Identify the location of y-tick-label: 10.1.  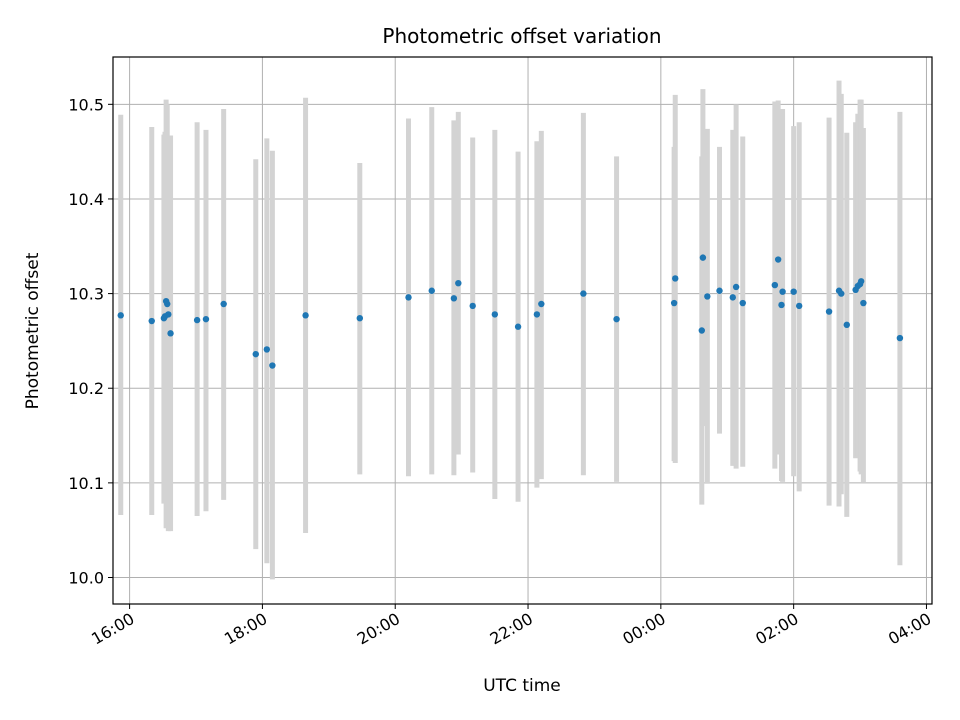
(86, 483).